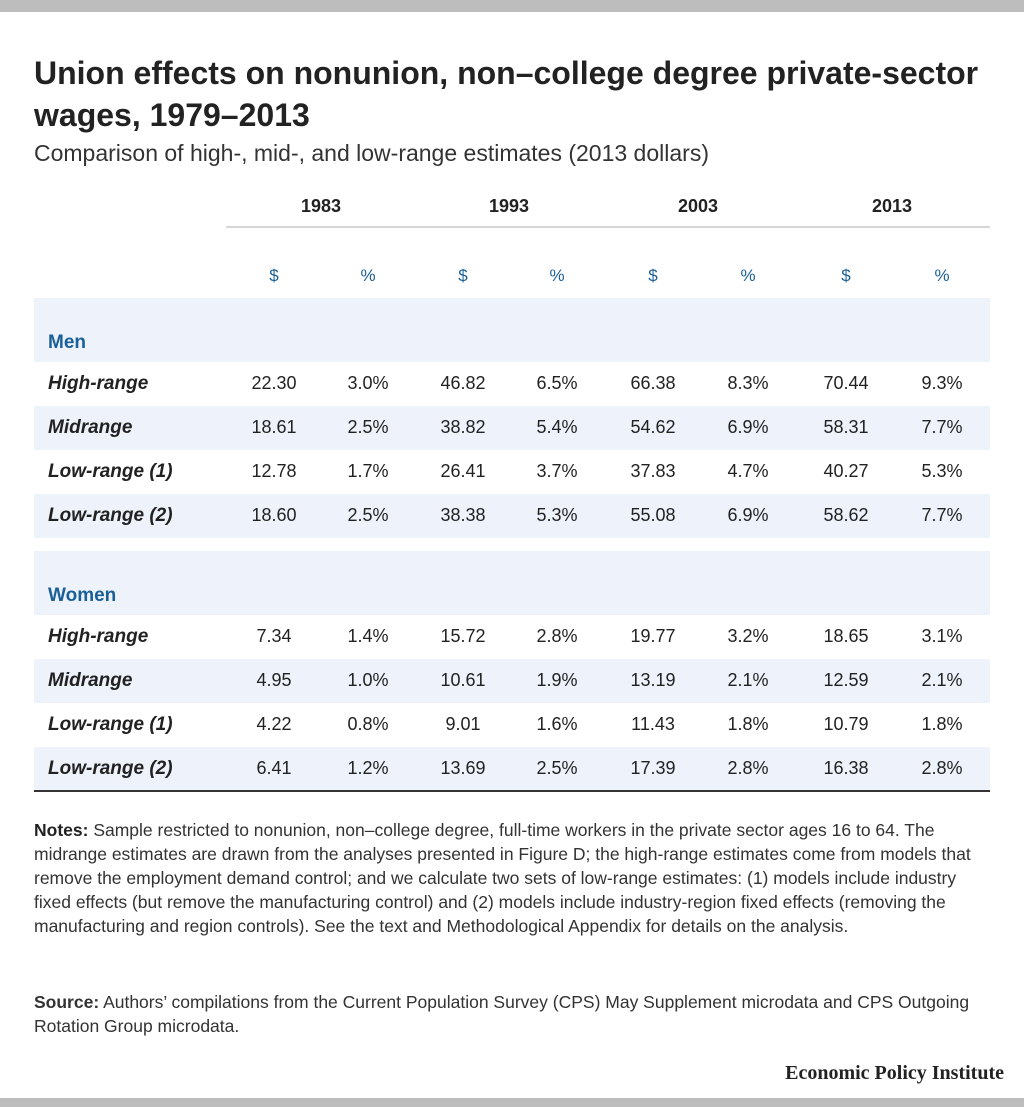 The width and height of the screenshot is (1024, 1107). I want to click on table-cell: 22.30, so click(274, 383).